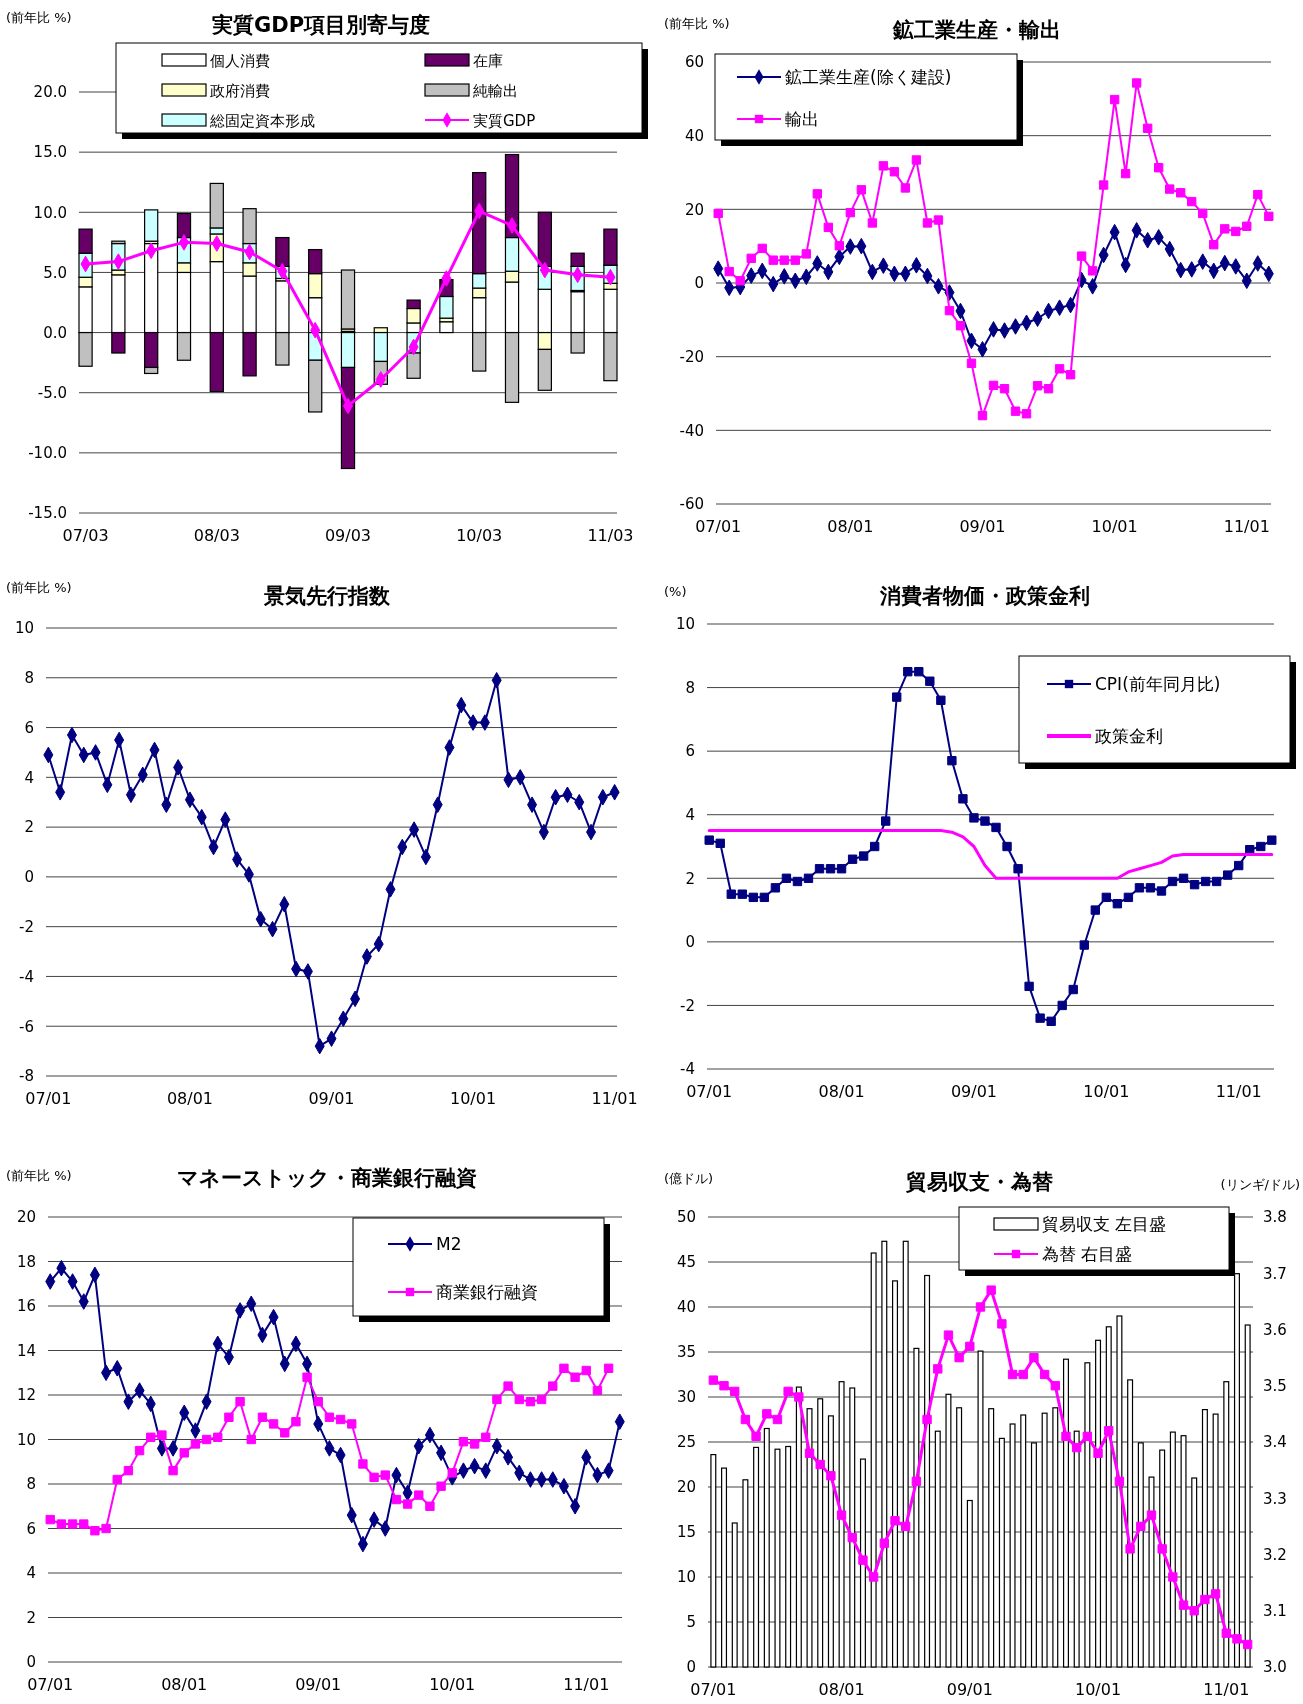  I want to click on legend-label: 為替 右目盛, so click(1087, 1254).